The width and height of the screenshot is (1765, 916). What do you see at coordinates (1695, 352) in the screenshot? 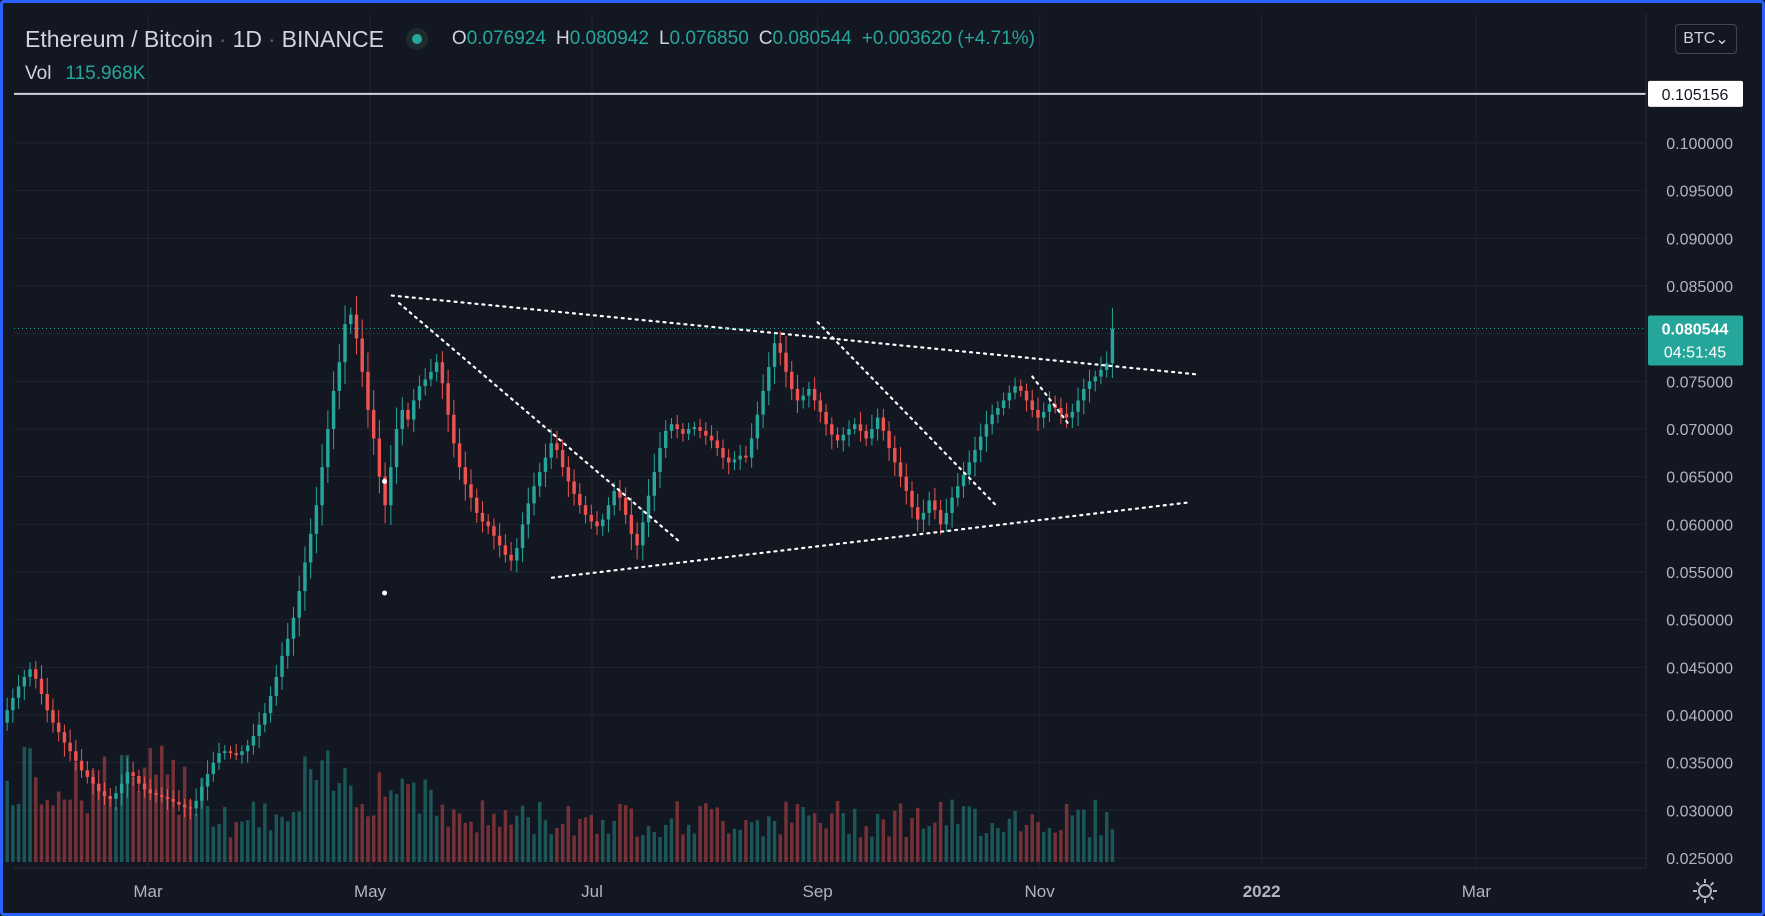
I see `countdown-text: 04:51:45` at bounding box center [1695, 352].